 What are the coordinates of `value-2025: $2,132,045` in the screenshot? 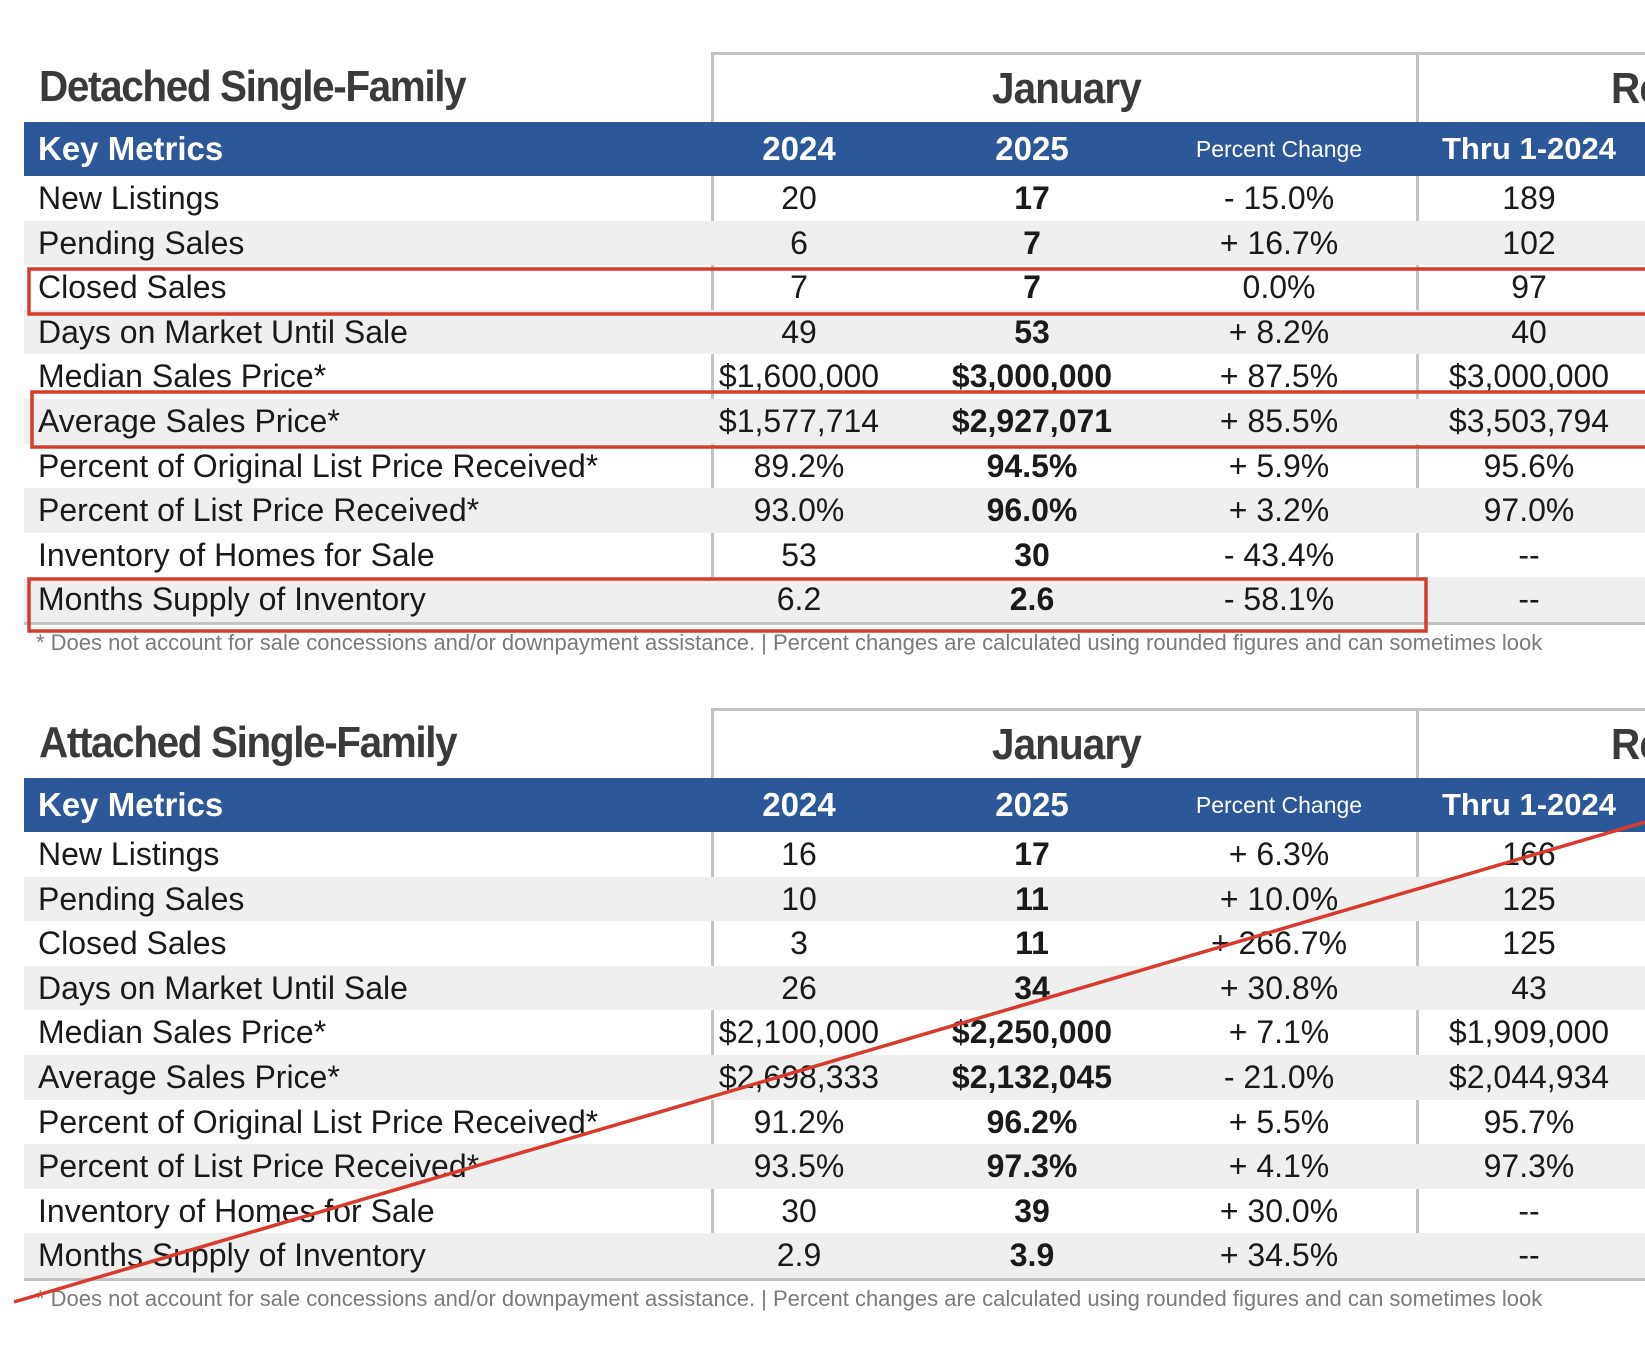 It's located at (1032, 1076).